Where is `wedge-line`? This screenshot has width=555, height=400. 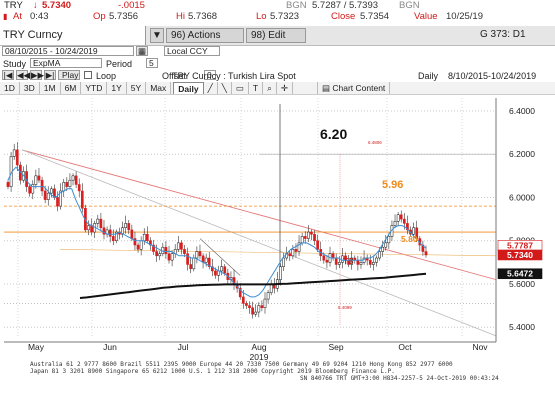 wedge-line is located at coordinates (220, 257).